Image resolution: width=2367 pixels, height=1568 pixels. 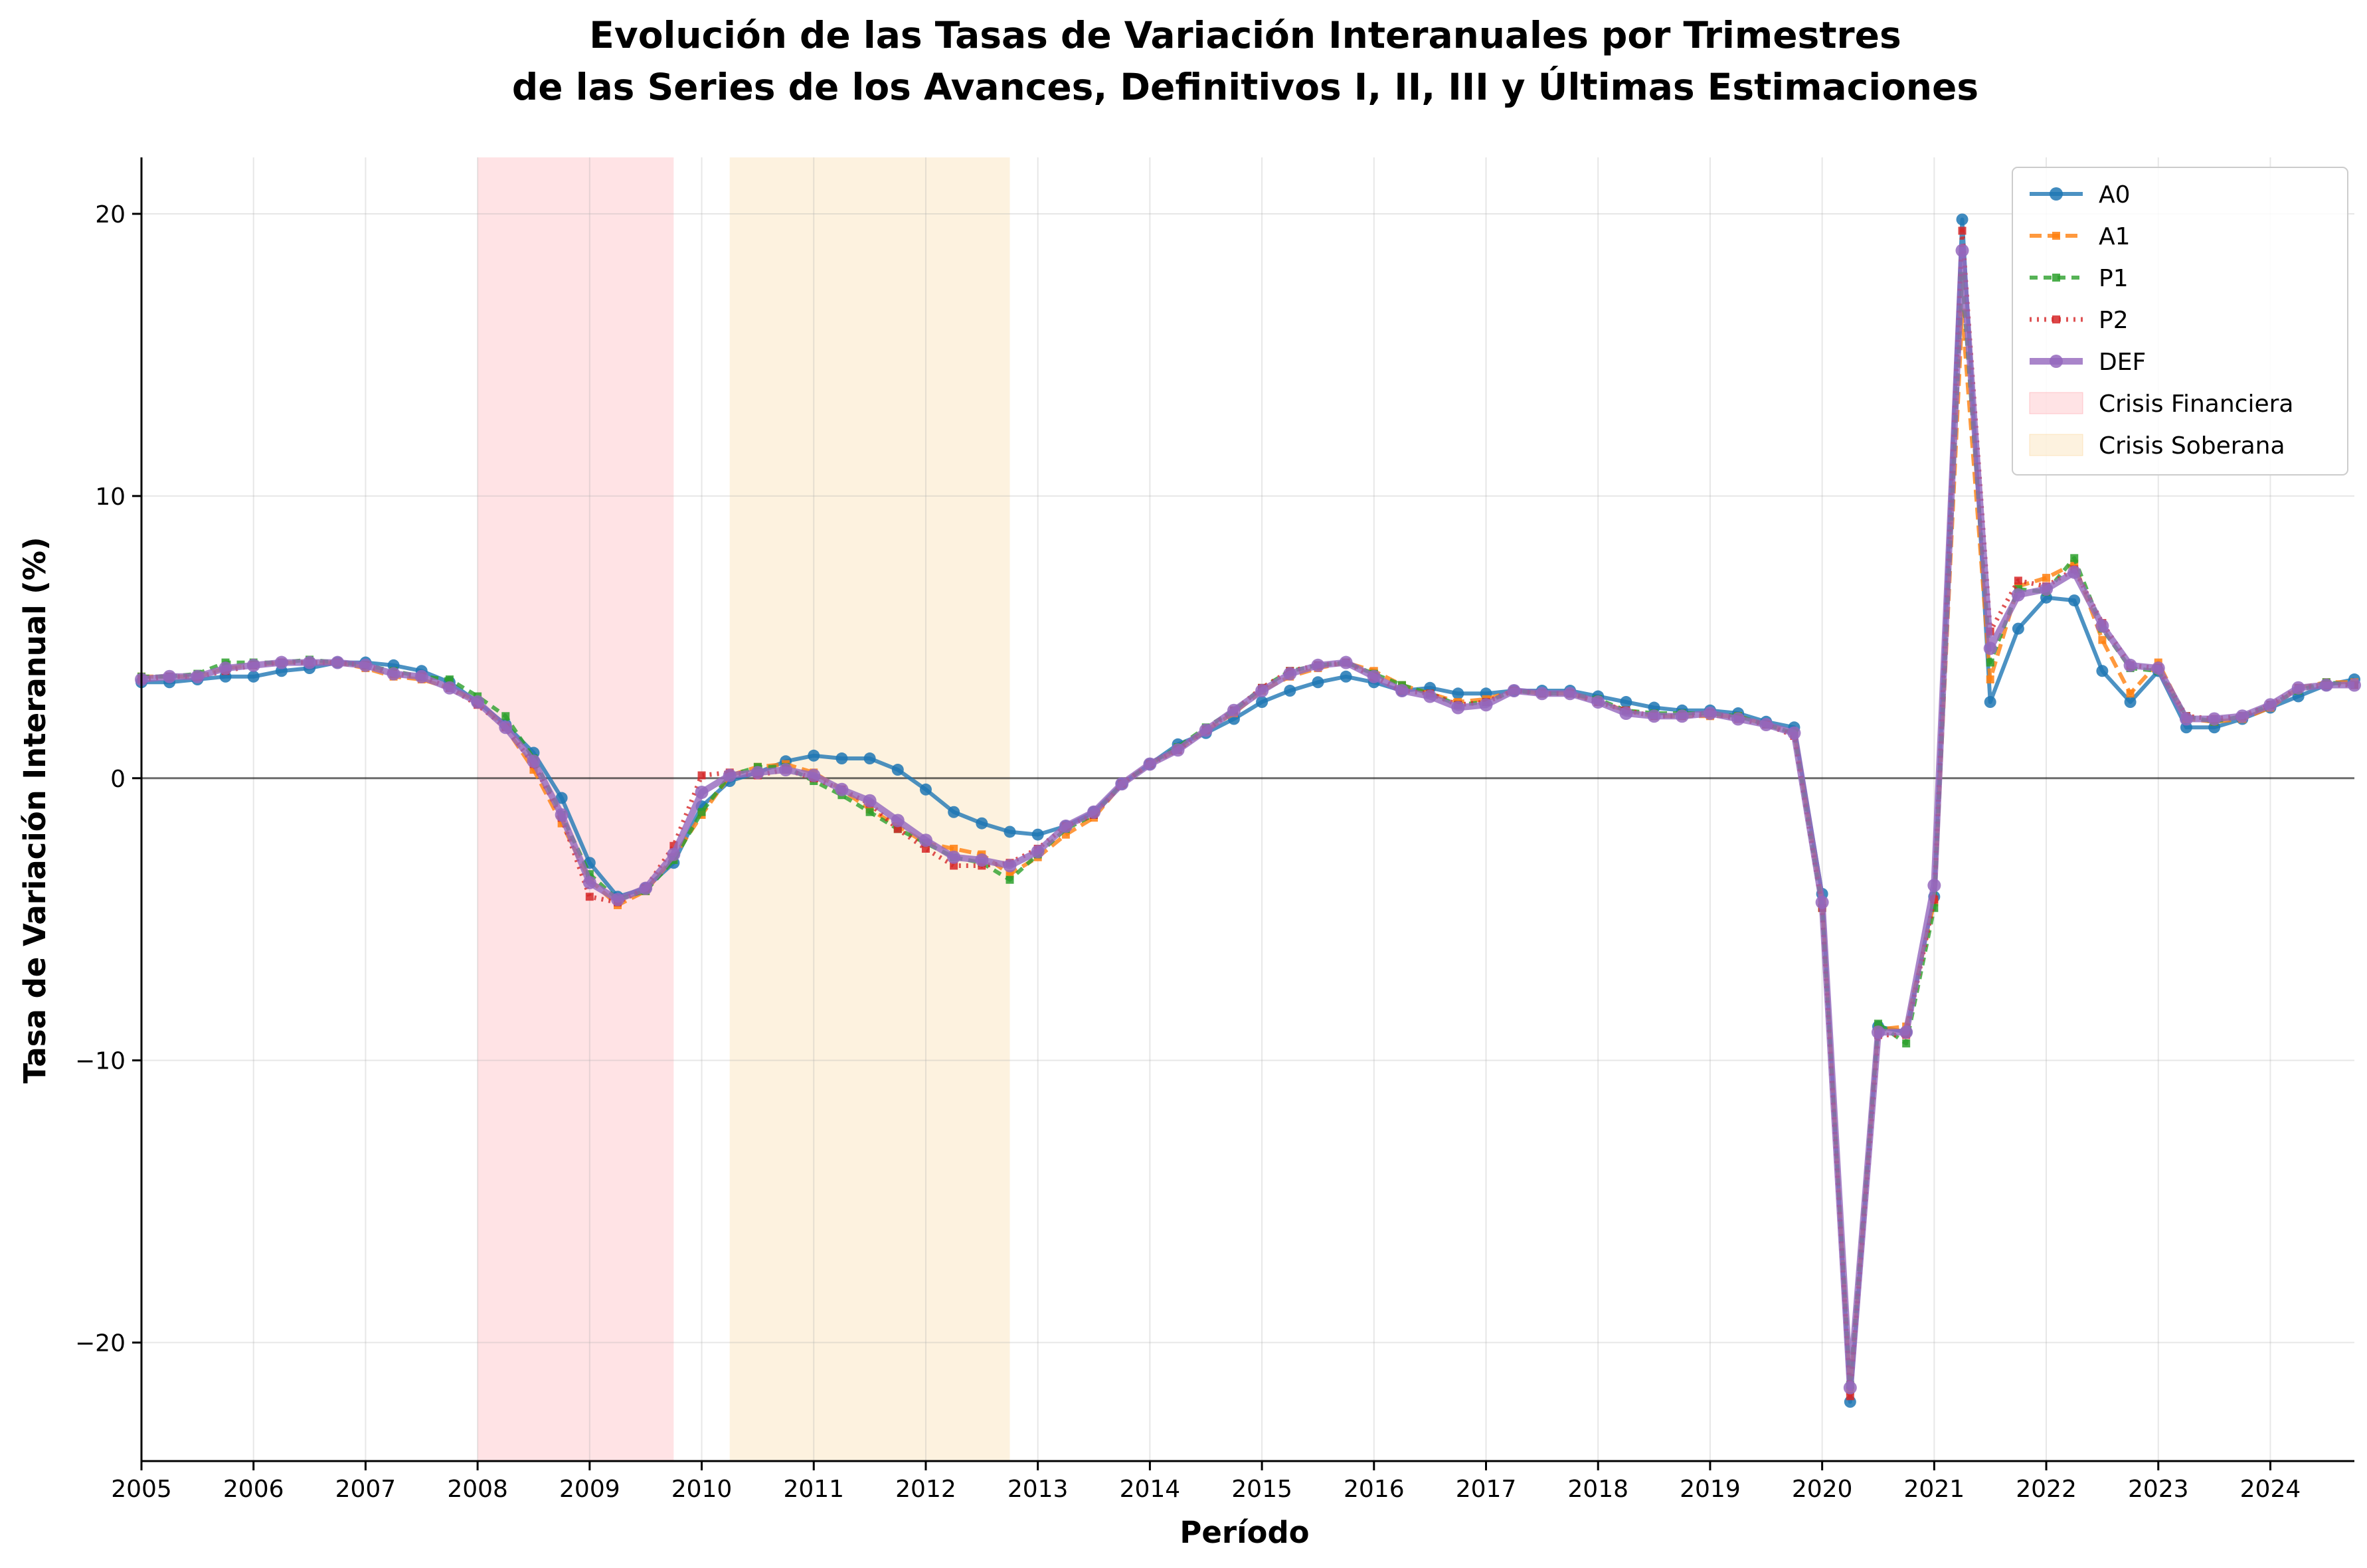 What do you see at coordinates (108, 779) in the screenshot?
I see `y-axis-ticks: −20 −10 0 10 20` at bounding box center [108, 779].